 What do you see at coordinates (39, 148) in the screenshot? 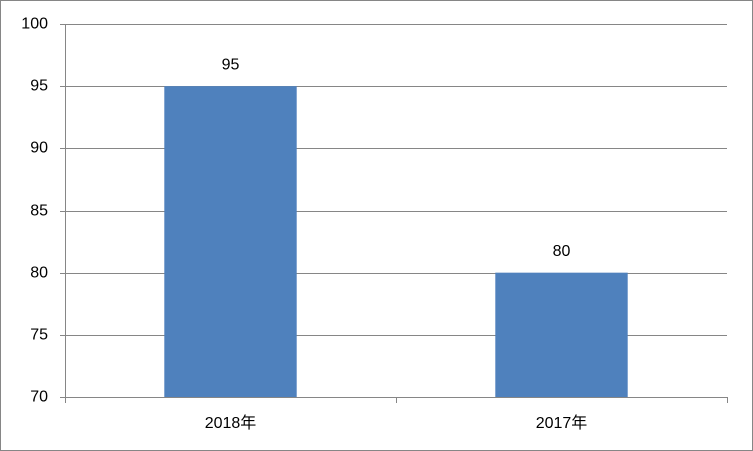
I see `y-tick-label: 90` at bounding box center [39, 148].